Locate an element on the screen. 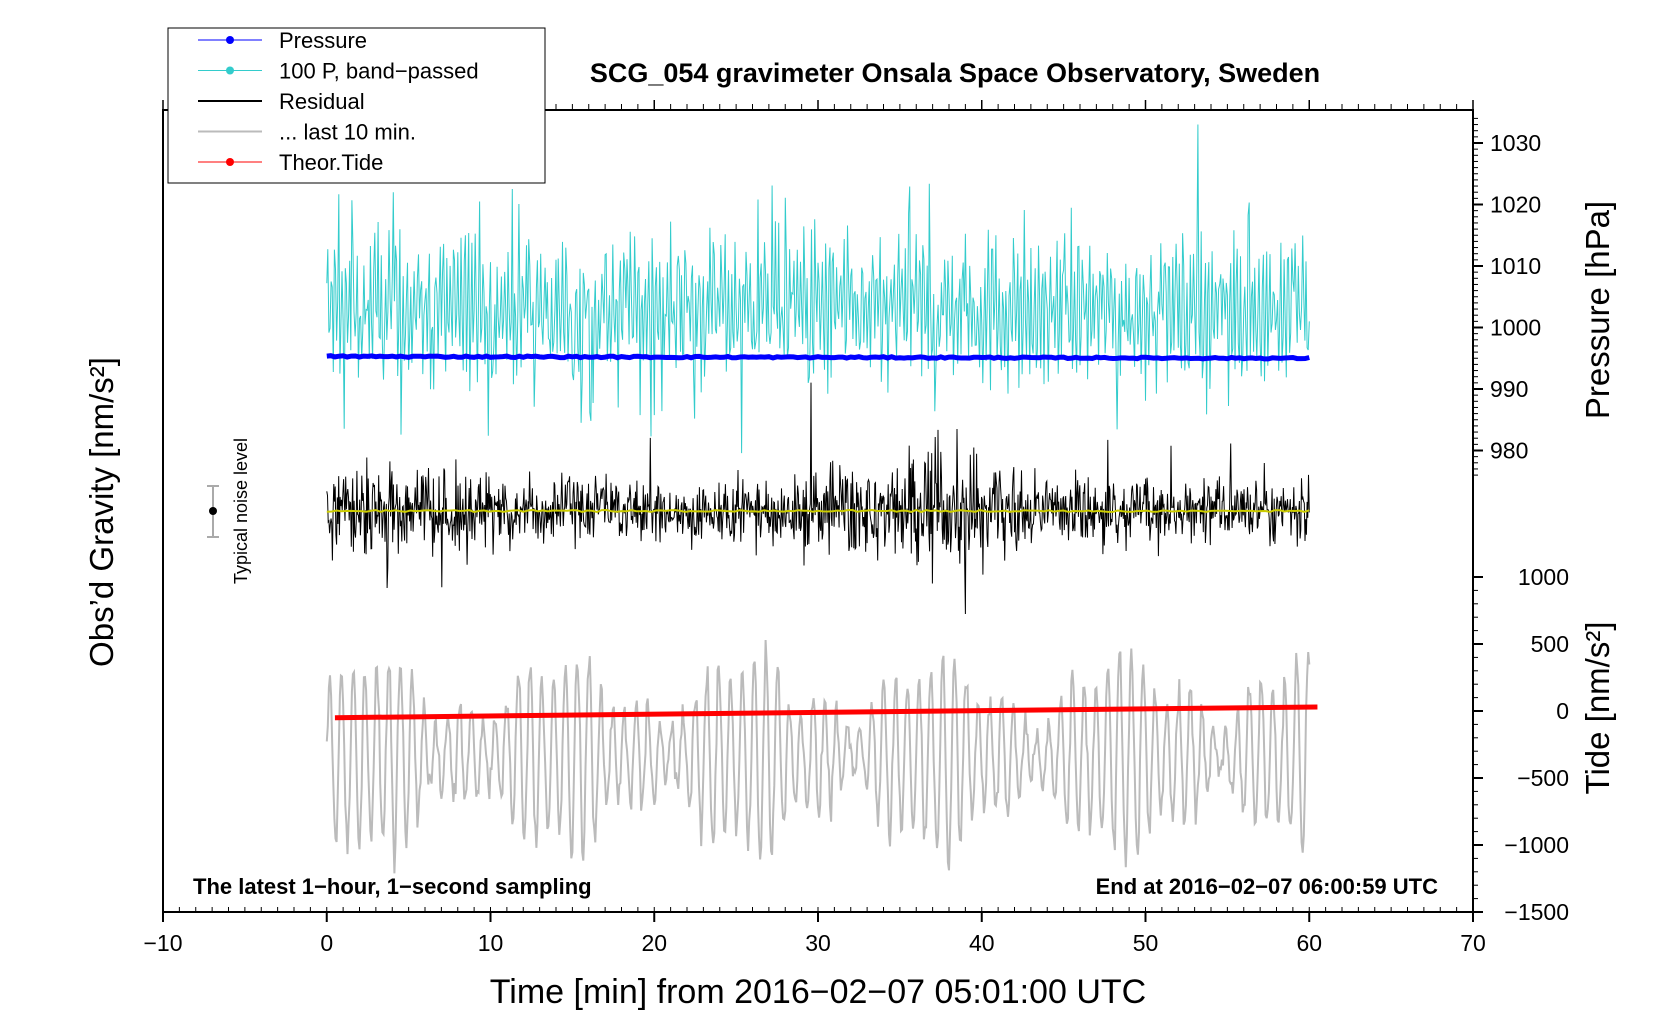 This screenshot has width=1660, height=1020. tide-tick-label: 0 is located at coordinates (1562, 711).